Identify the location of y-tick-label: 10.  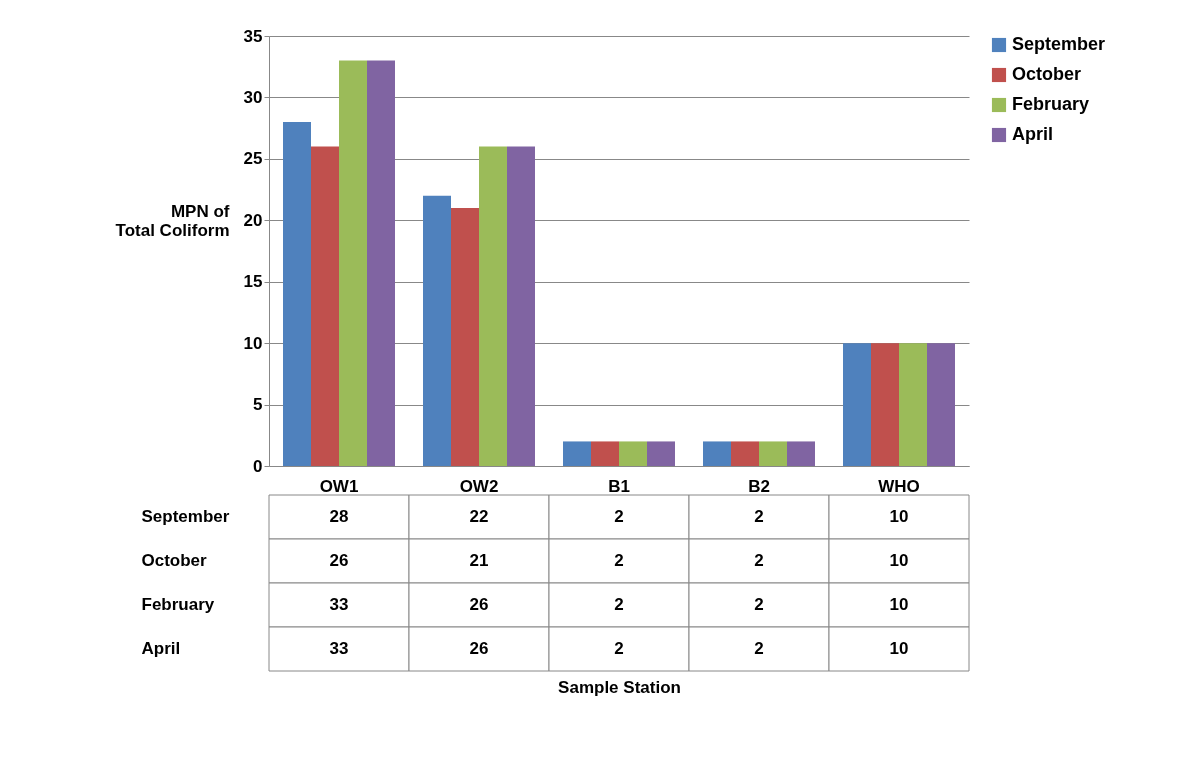
(253, 343).